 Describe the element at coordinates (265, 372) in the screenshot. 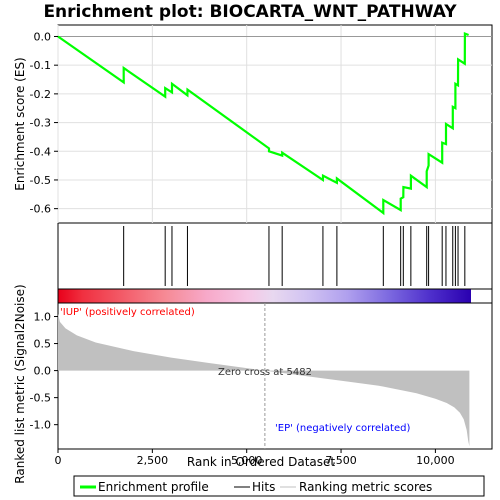

I see `zero-cross-label: Zero cross at 5482` at that location.